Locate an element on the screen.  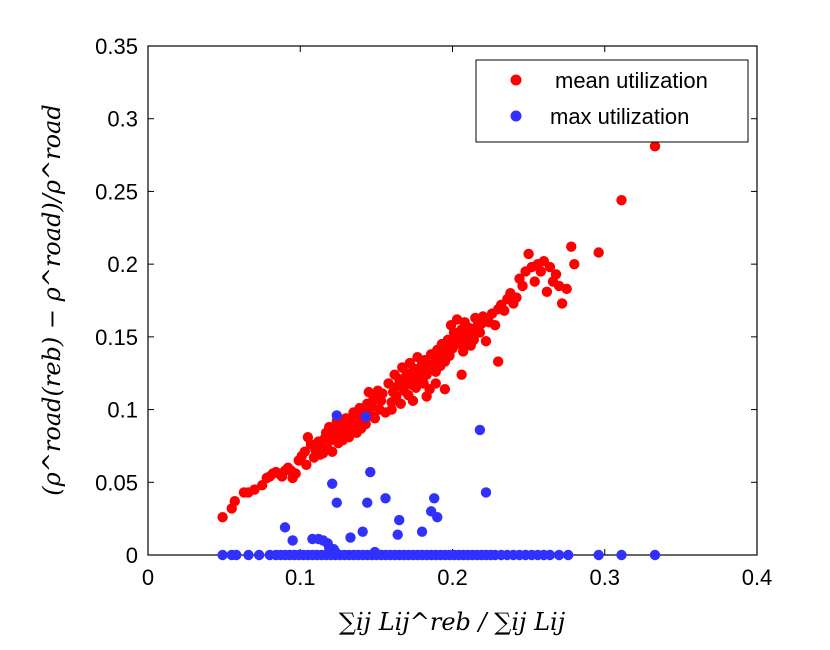
legend-box is located at coordinates (612, 101).